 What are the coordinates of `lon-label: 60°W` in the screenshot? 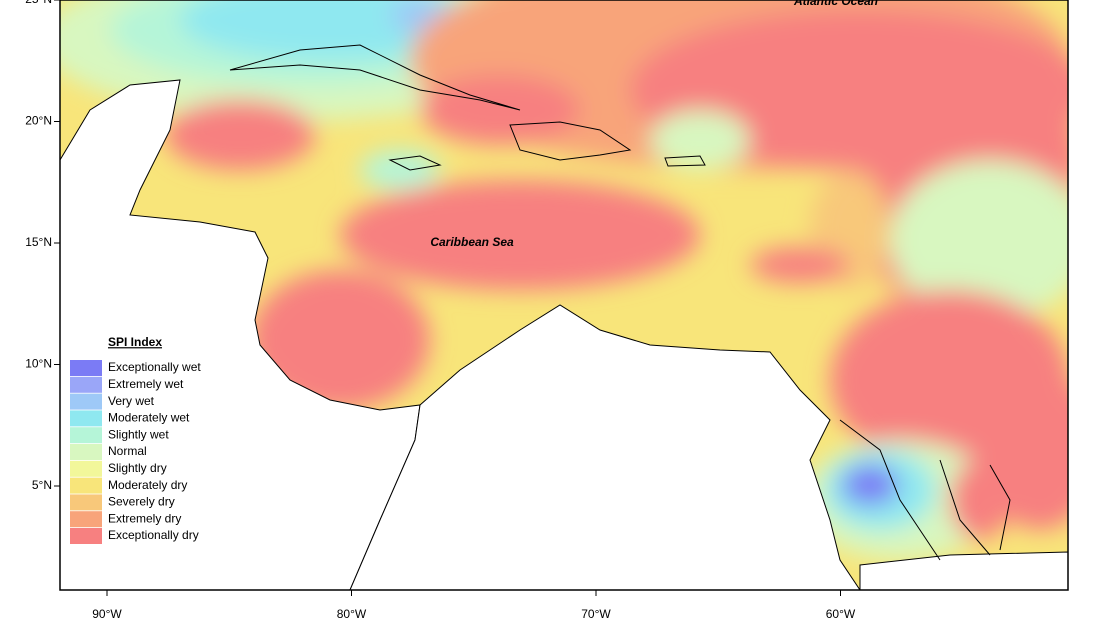 It's located at (841, 614).